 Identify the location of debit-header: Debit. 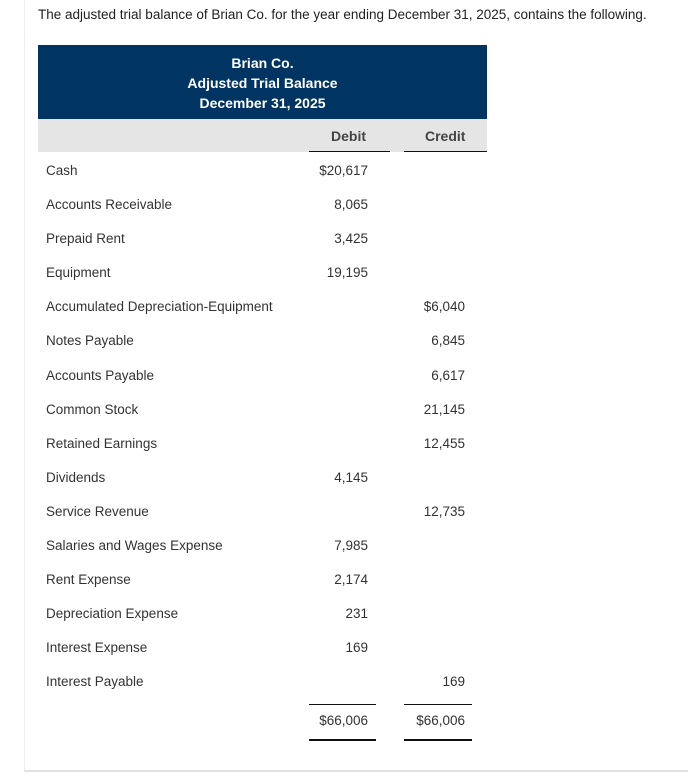
(348, 136).